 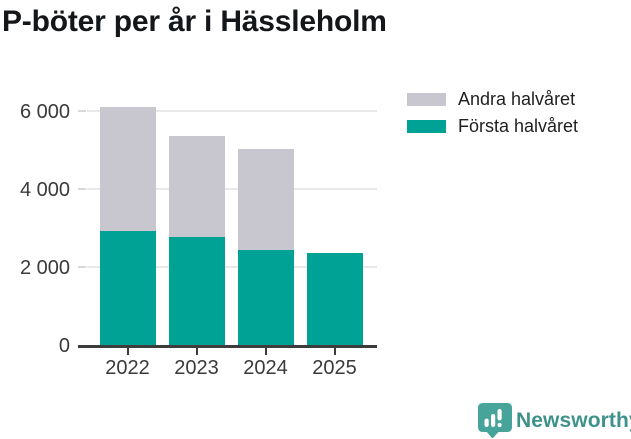 What do you see at coordinates (334, 298) in the screenshot?
I see `bar-2025-forsta-halvaret` at bounding box center [334, 298].